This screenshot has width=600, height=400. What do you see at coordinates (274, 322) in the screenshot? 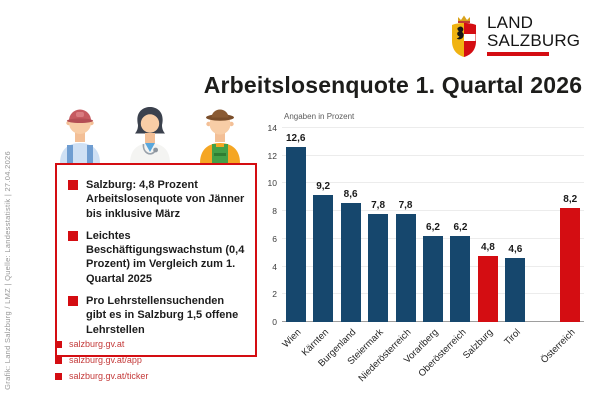
I see `y-tick-label: 0` at bounding box center [274, 322].